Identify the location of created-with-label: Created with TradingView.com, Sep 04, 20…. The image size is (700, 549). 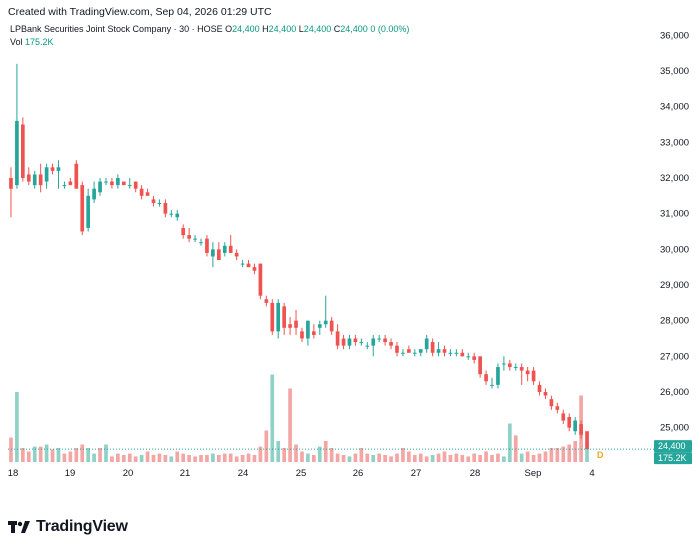
(140, 12).